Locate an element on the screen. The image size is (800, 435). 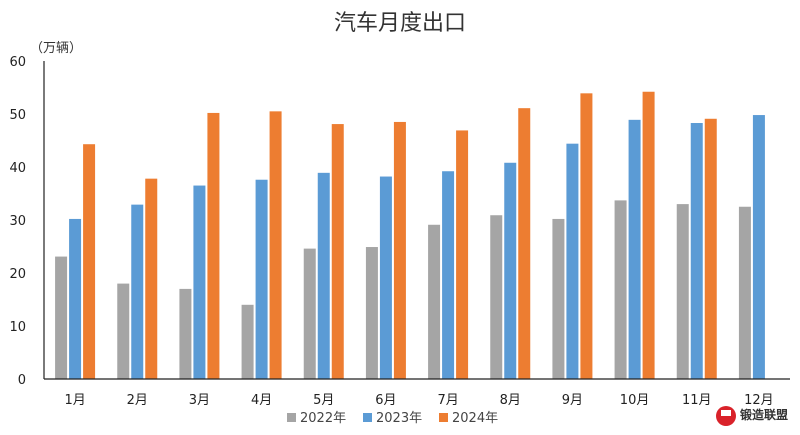
x-tick-label: 1月 is located at coordinates (74, 400).